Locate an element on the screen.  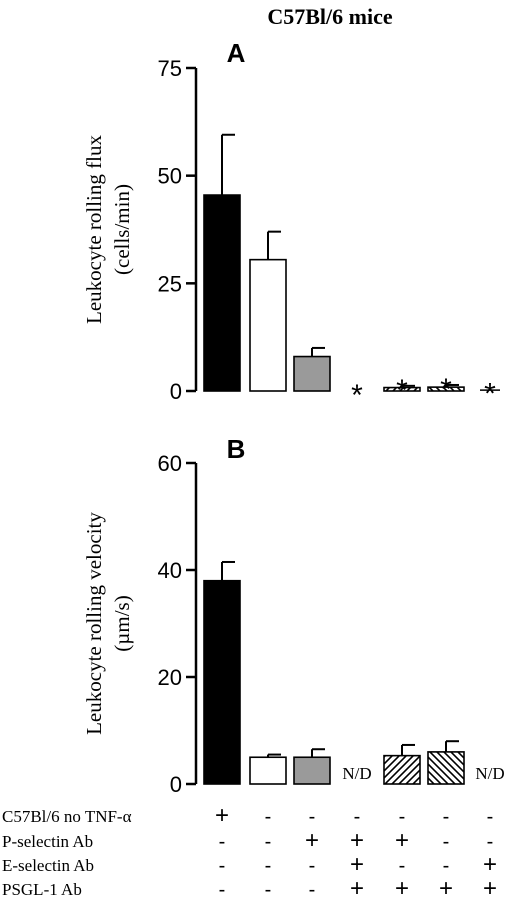
panel-b-ytick-label: 40 is located at coordinates (170, 570).